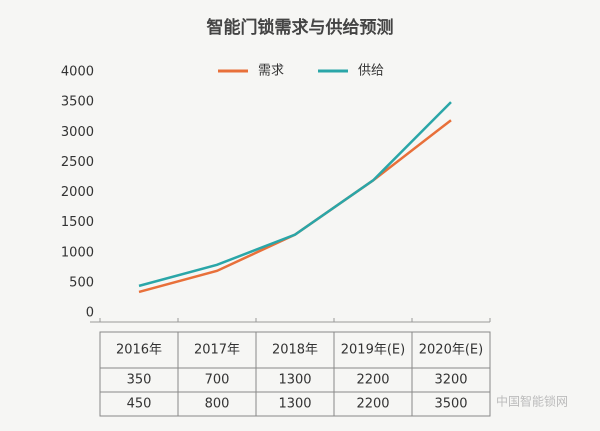 The width and height of the screenshot is (600, 431). What do you see at coordinates (532, 401) in the screenshot?
I see `watermark: 中国智能锁网` at bounding box center [532, 401].